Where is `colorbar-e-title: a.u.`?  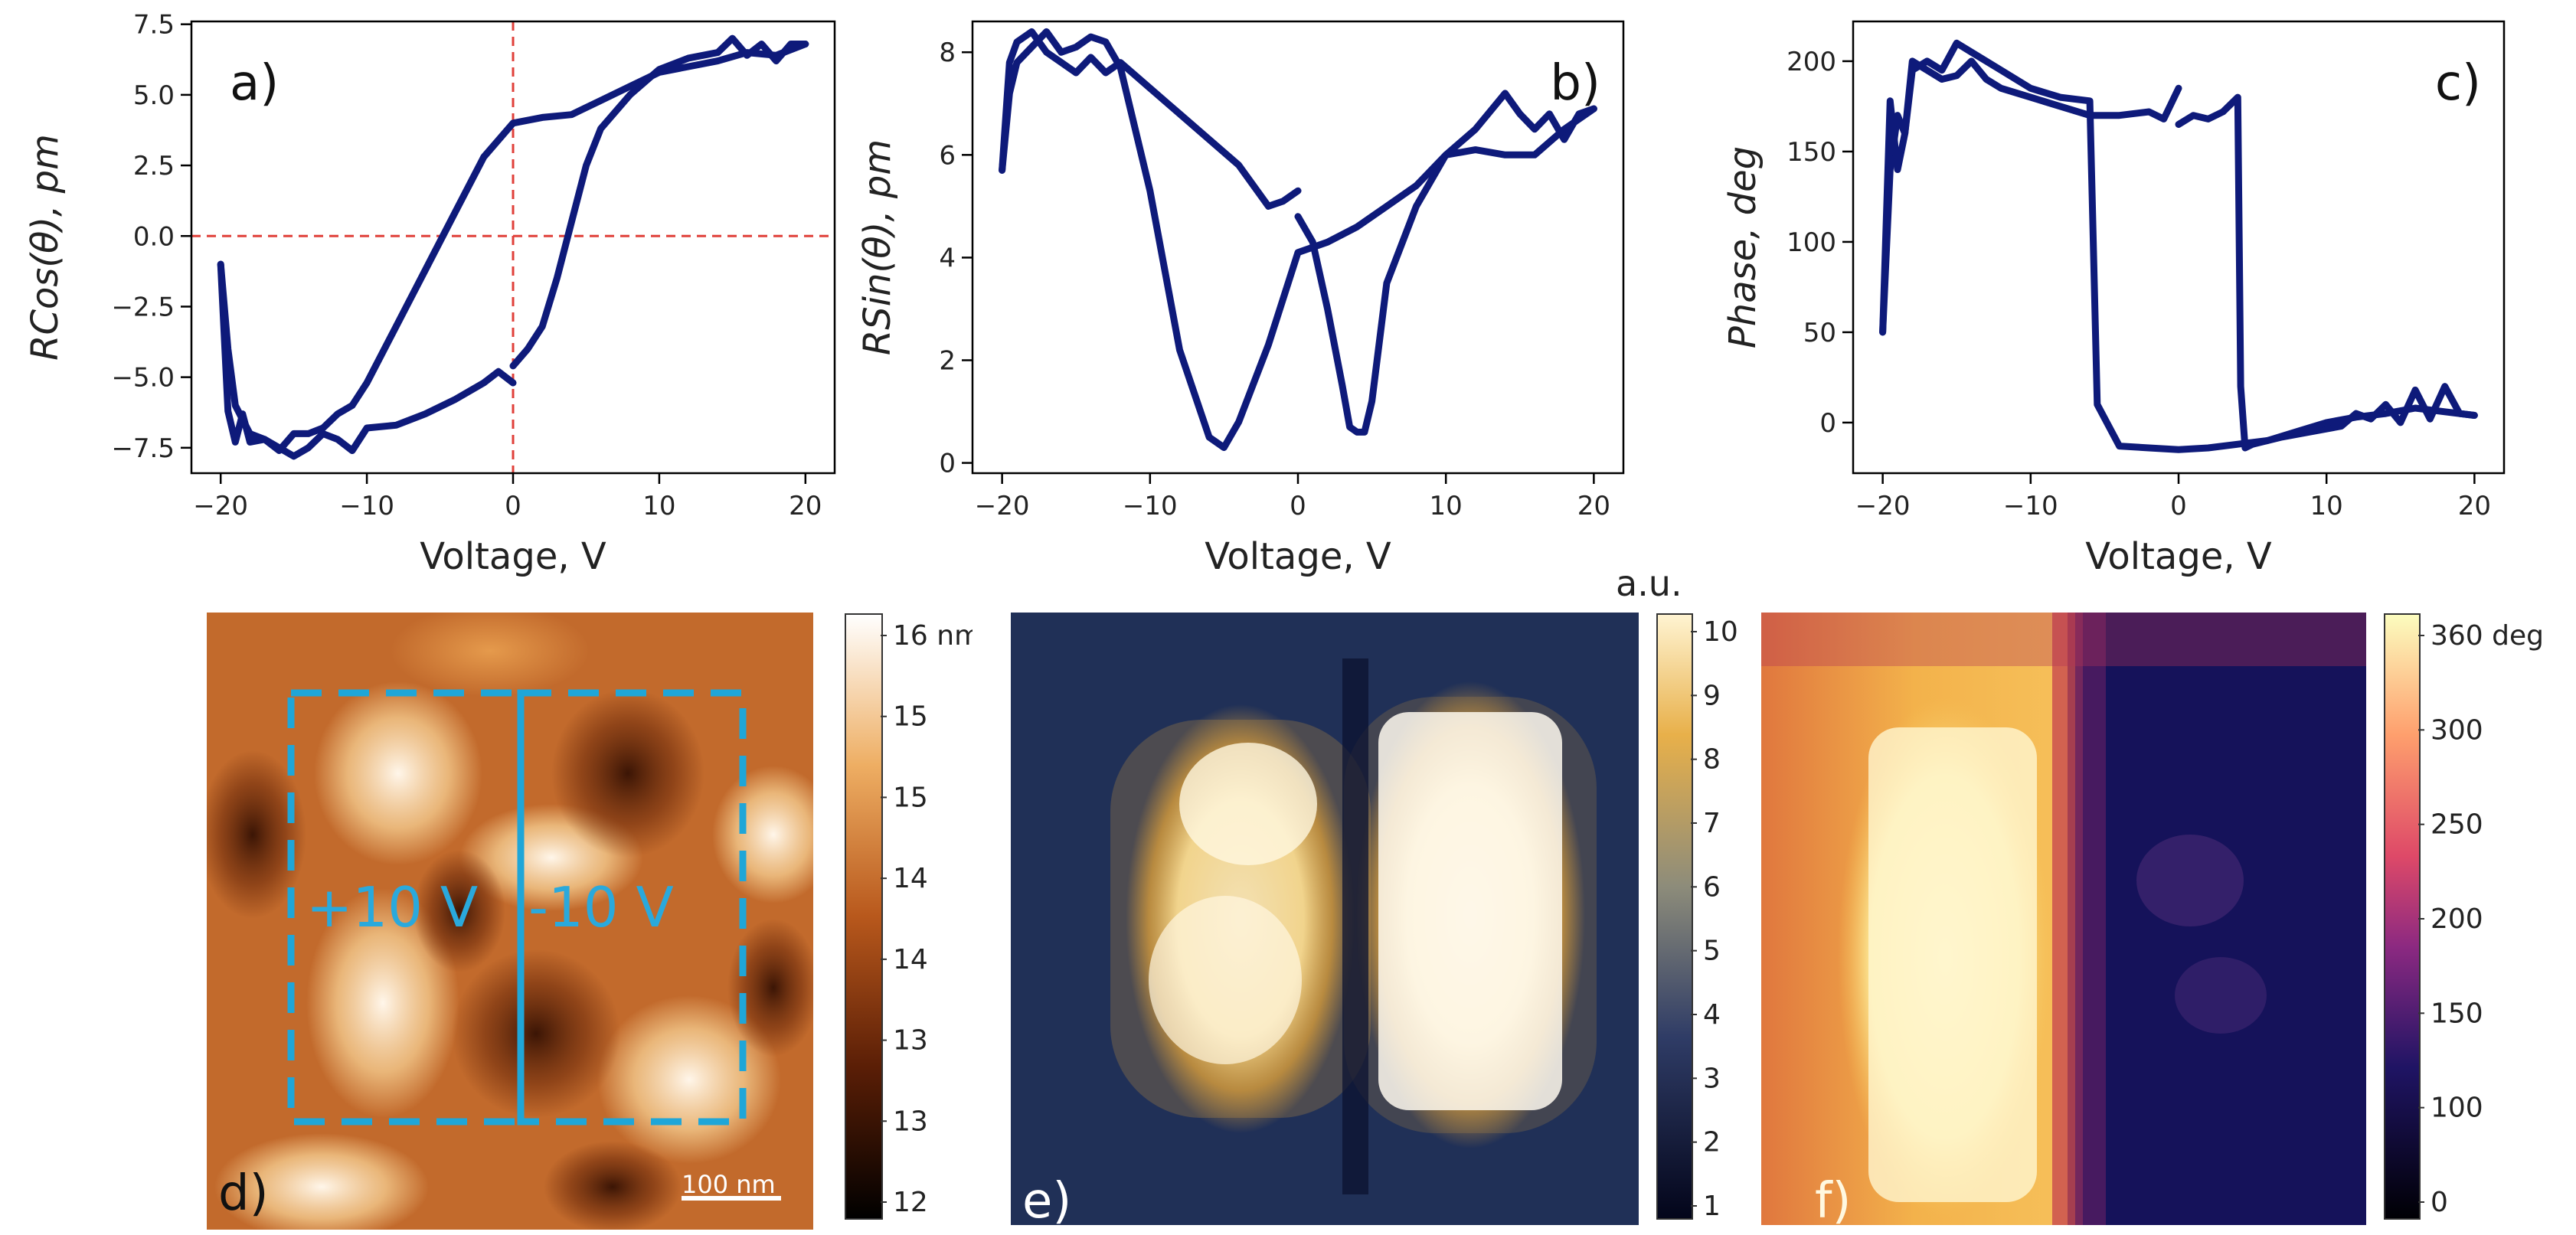 colorbar-e-title: a.u. is located at coordinates (1649, 583).